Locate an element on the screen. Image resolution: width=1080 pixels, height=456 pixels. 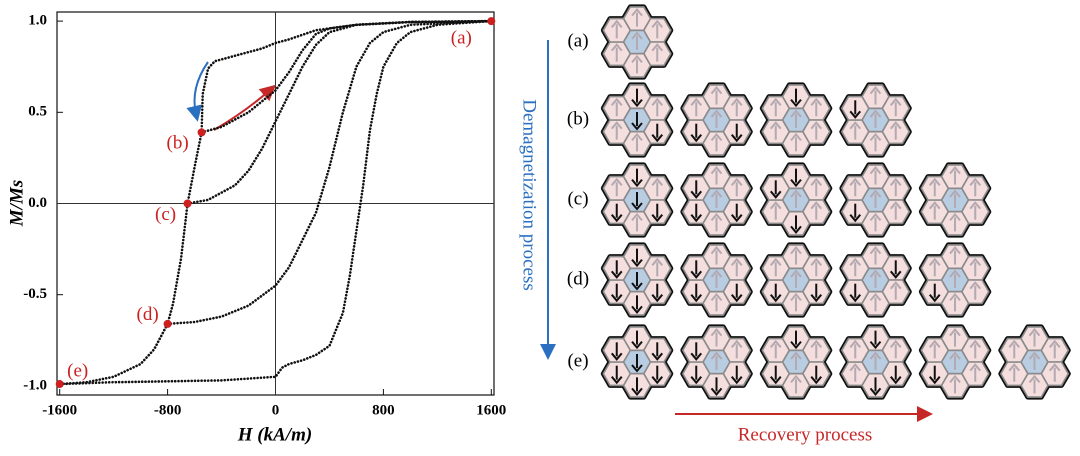
row-label: (a) is located at coordinates (577, 40).